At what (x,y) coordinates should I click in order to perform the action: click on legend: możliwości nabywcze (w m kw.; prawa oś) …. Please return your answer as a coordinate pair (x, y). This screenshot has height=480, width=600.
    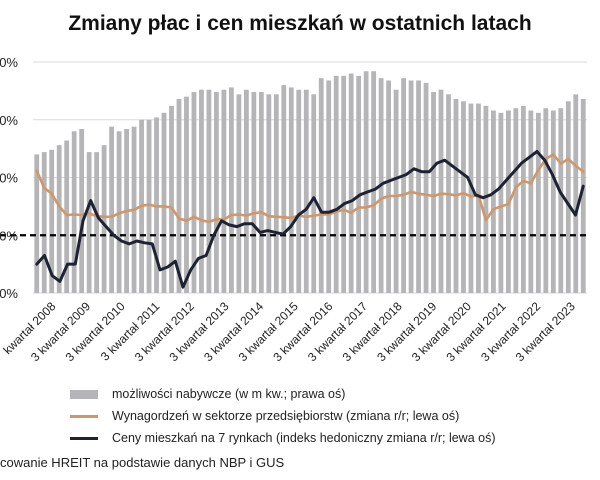
    Looking at the image, I should click on (283, 416).